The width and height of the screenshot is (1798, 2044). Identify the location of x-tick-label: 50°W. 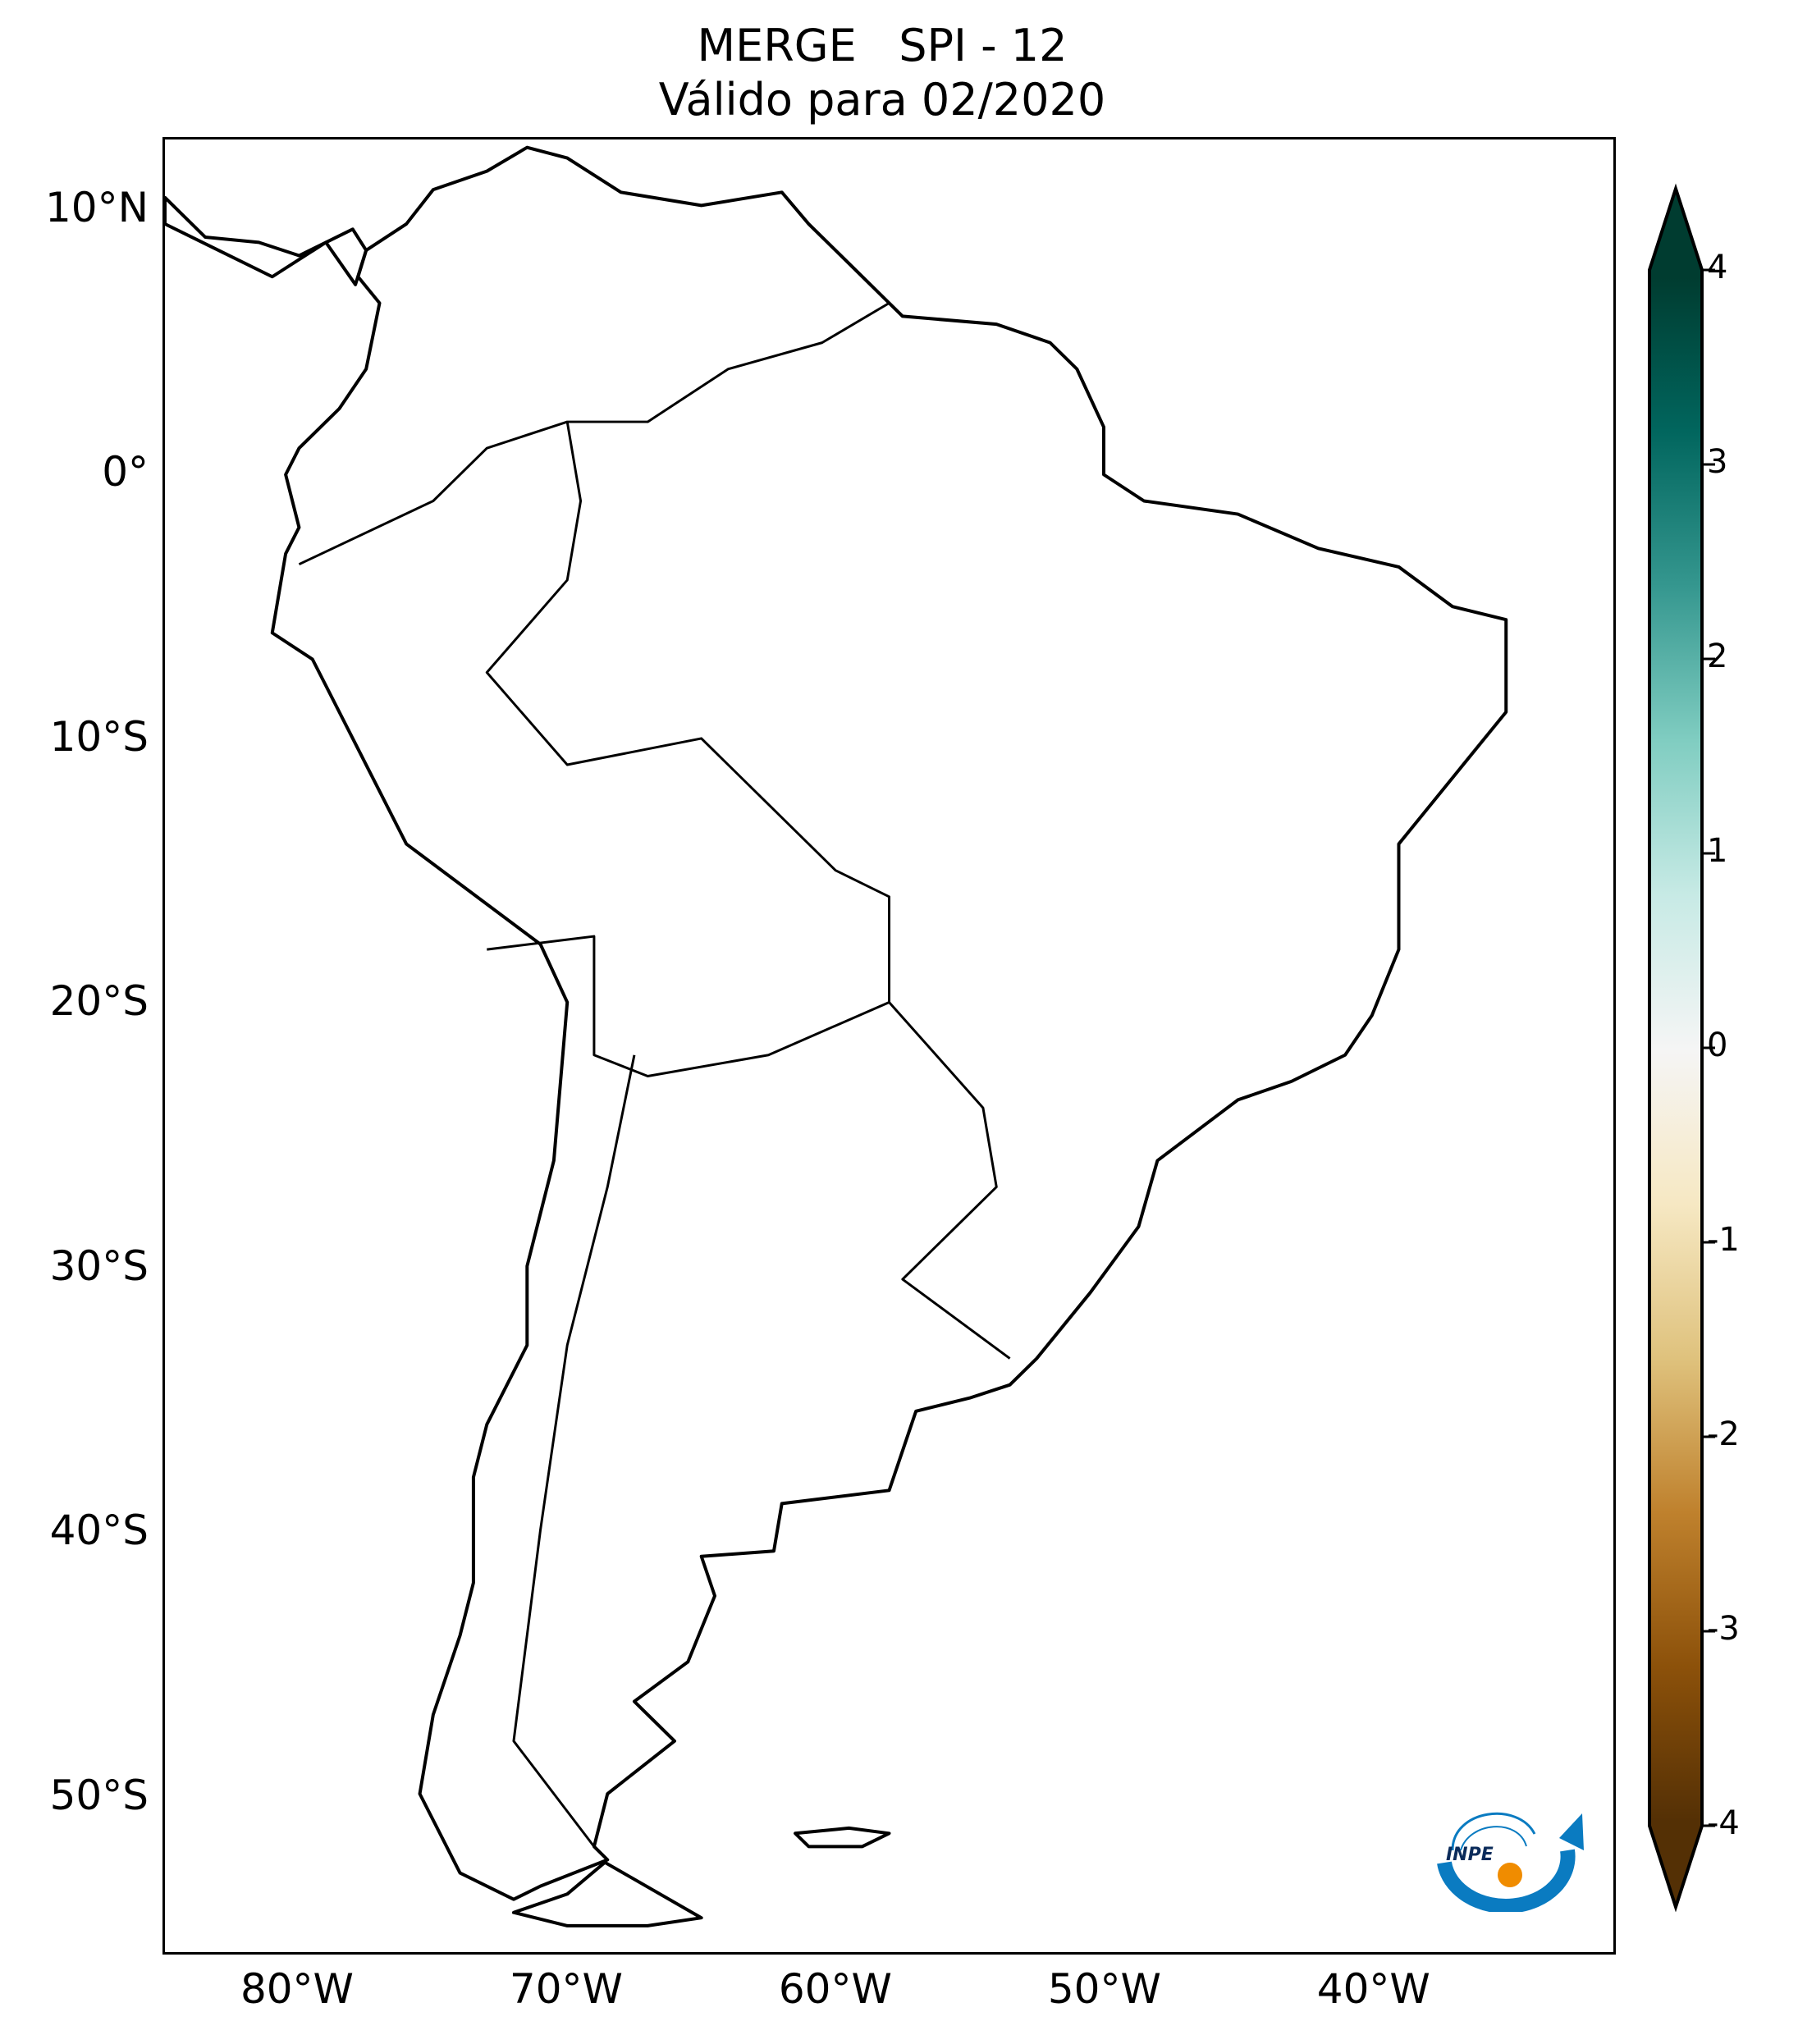
(1104, 1989).